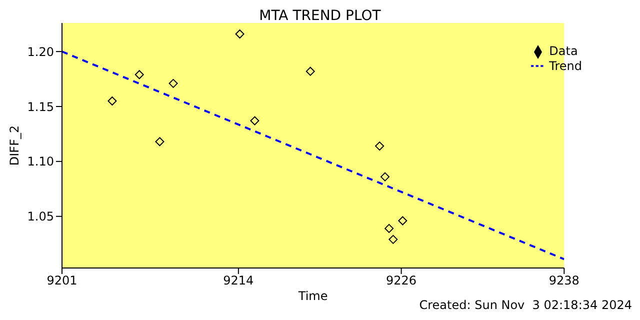  Describe the element at coordinates (40, 51) in the screenshot. I see `y-tick-label: 1.20` at that location.